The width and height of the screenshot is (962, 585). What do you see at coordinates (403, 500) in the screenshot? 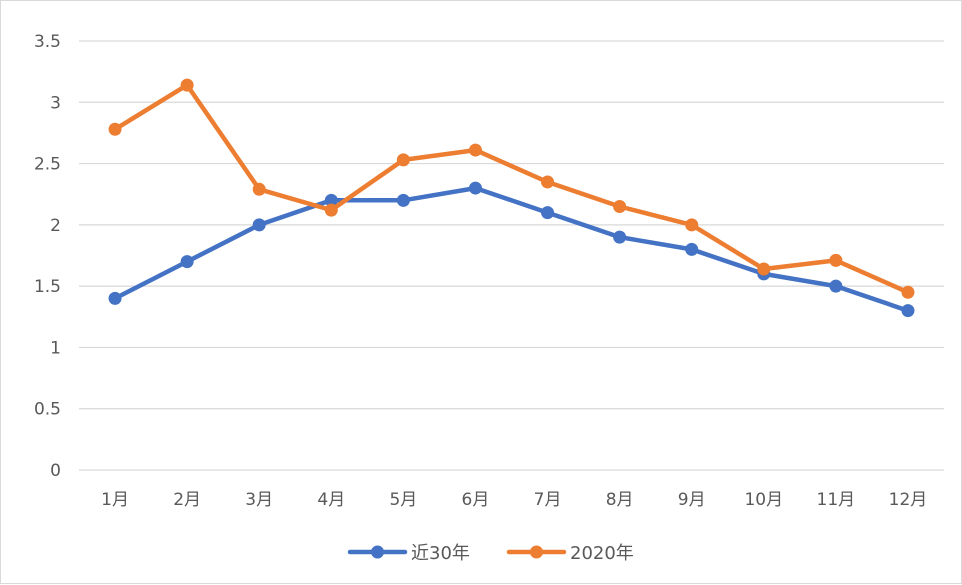
I see `x-tick-label: 5月` at bounding box center [403, 500].